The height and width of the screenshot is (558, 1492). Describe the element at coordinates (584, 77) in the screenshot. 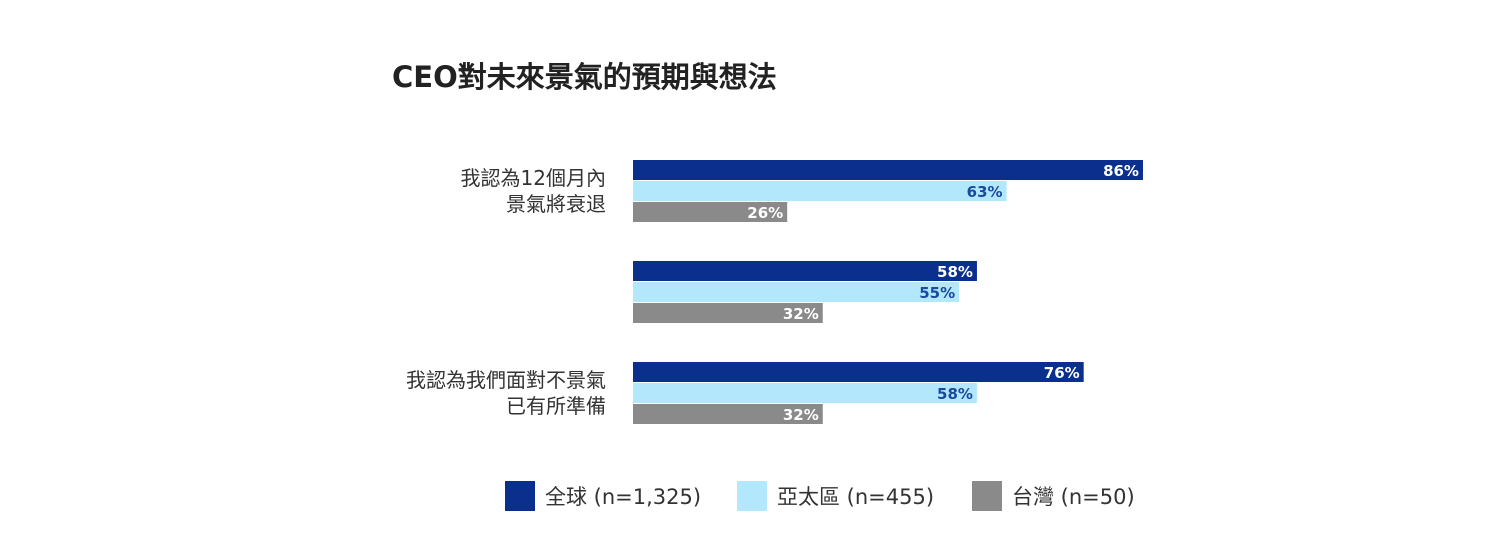

I see `chart-title: CEO對未來景氣的預期與想法` at that location.